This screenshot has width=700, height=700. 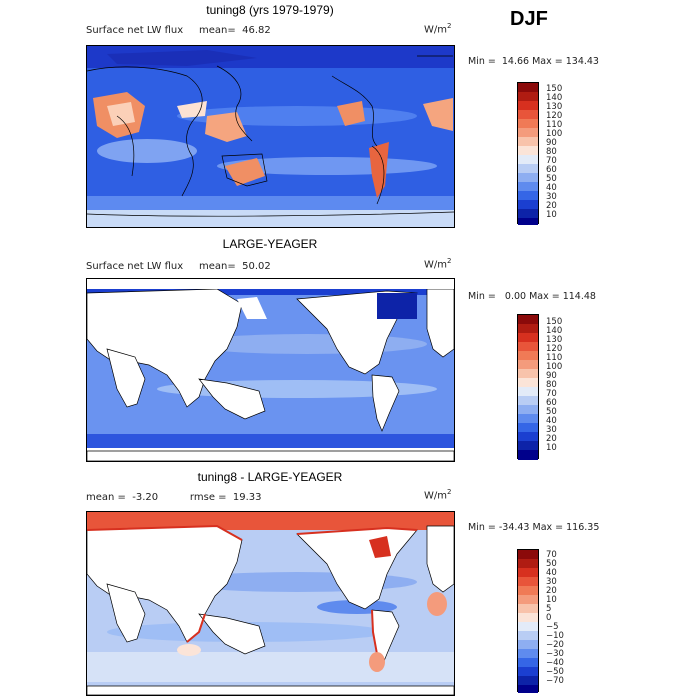 I want to click on cbar2-tick: 140, so click(x=554, y=331).